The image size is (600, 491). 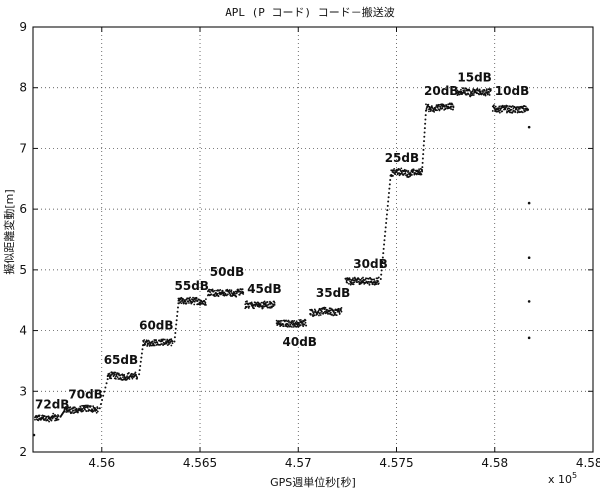 I want to click on annotation-label: 15dB, so click(x=474, y=78).